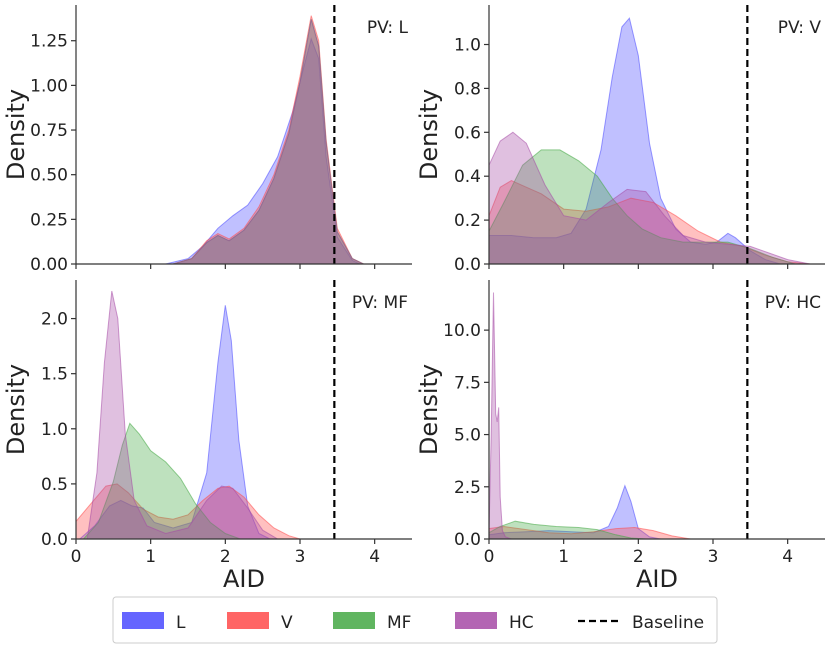 This screenshot has height=647, width=831. Describe the element at coordinates (467, 221) in the screenshot. I see `y-tick-label: 0.2` at that location.